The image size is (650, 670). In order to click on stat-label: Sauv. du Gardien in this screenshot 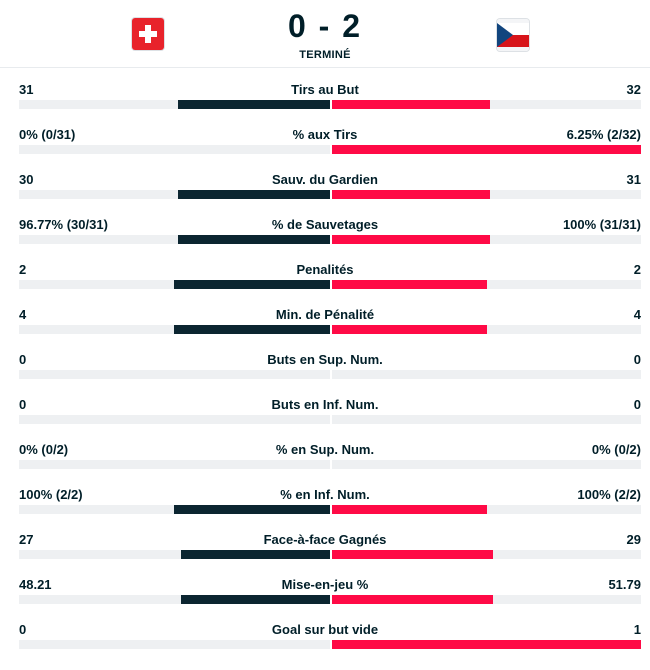, I will do `click(325, 179)`.